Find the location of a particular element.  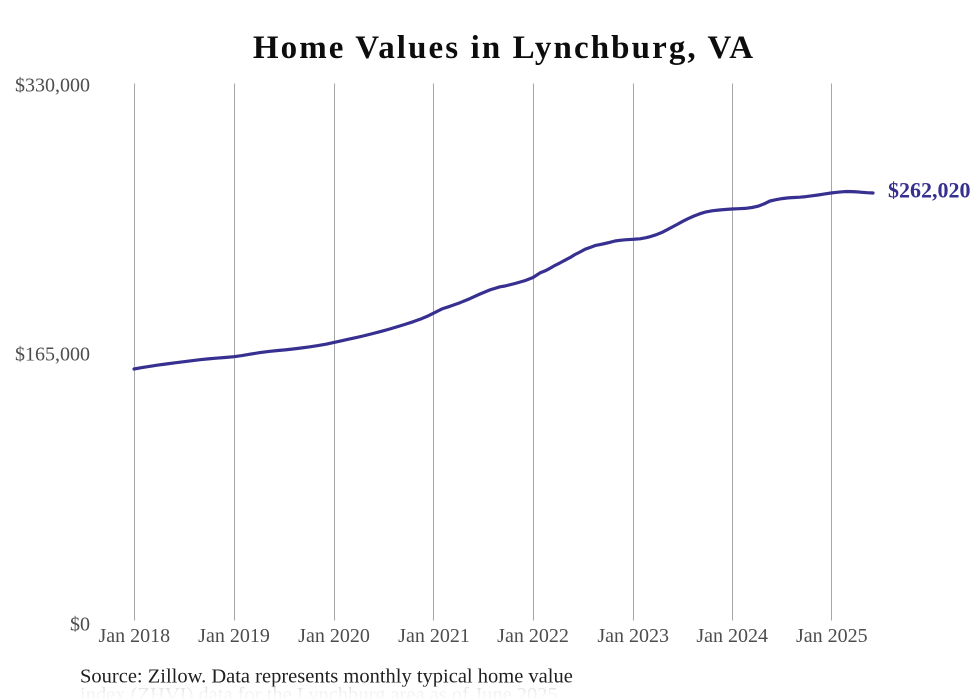

svg-text: $262,020 is located at coordinates (929, 189).